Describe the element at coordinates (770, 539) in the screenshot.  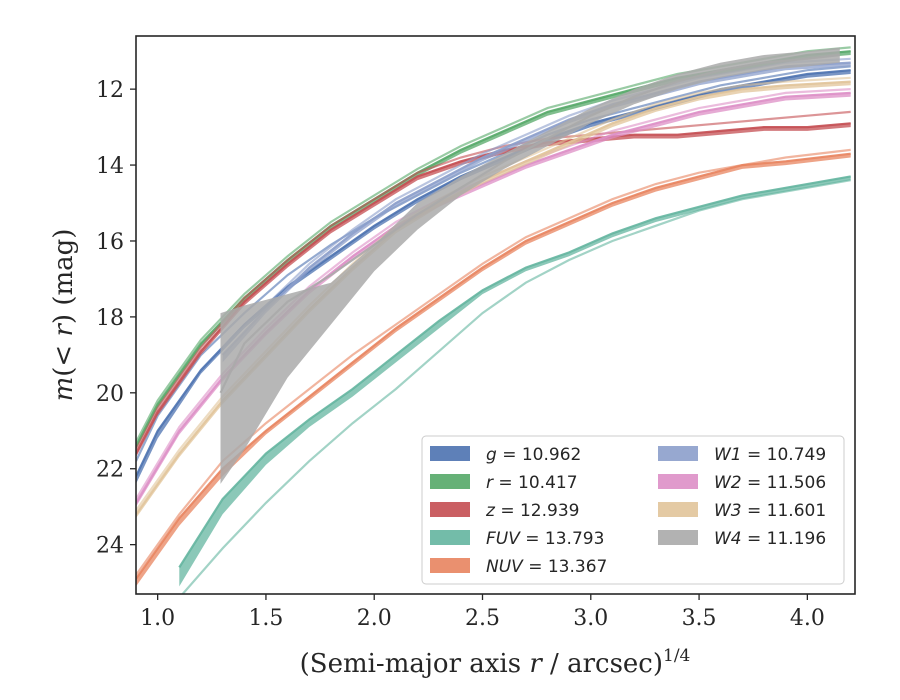
I see `legend-label-w4: W4 = 11.196` at that location.